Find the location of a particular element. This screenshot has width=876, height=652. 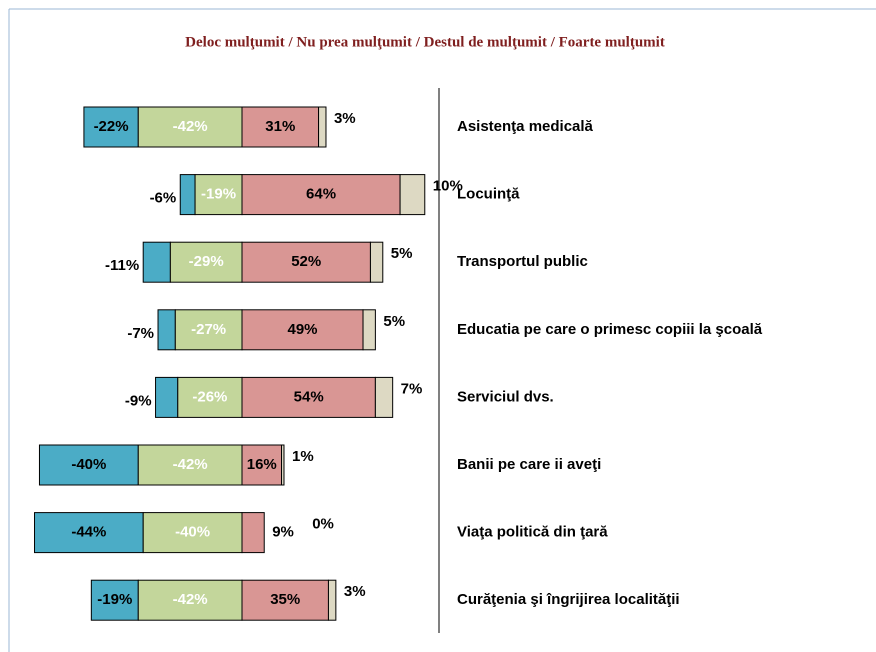

value-label: 1% is located at coordinates (303, 456).